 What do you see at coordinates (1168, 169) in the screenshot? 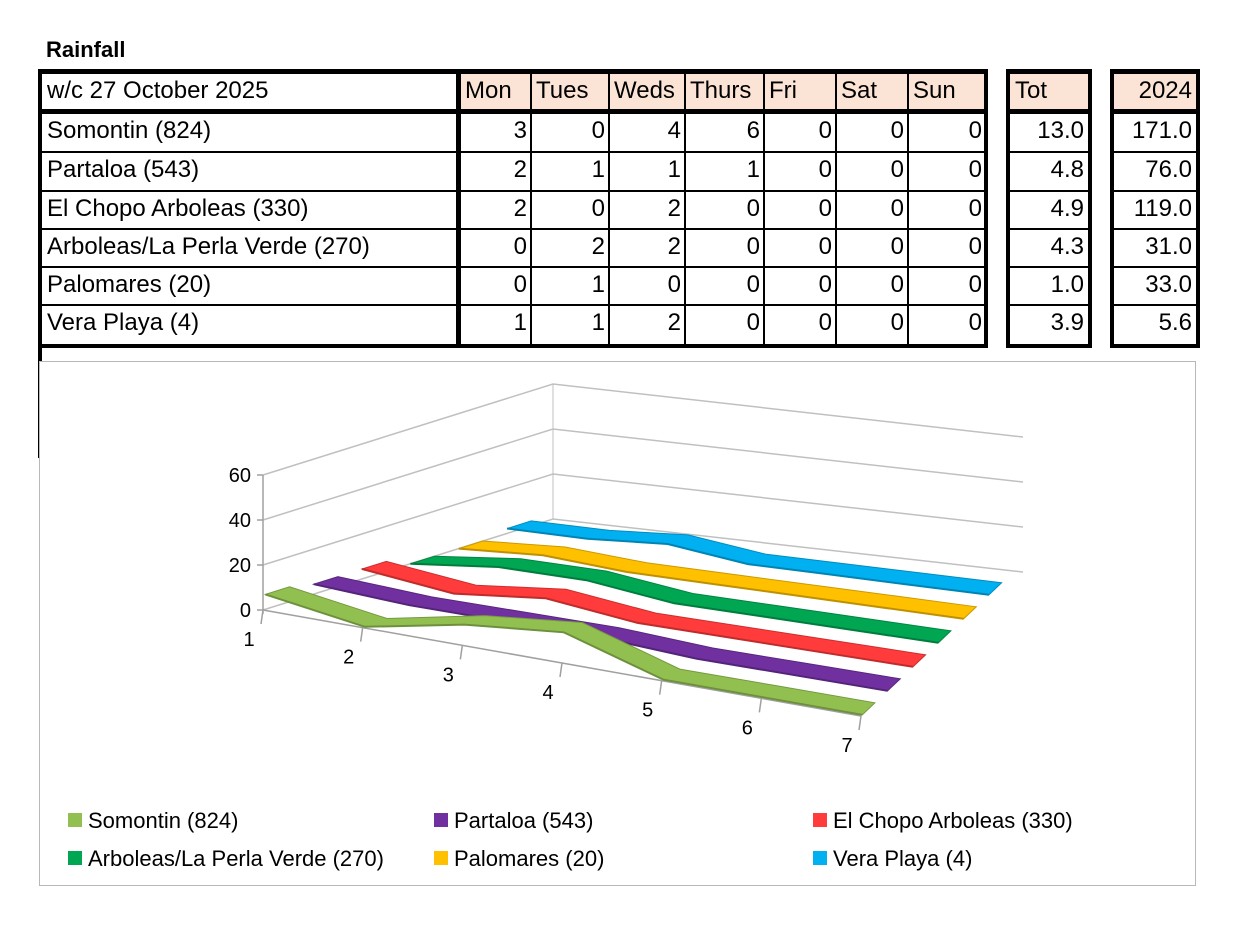
I see `table-cell-year: 76.0` at bounding box center [1168, 169].